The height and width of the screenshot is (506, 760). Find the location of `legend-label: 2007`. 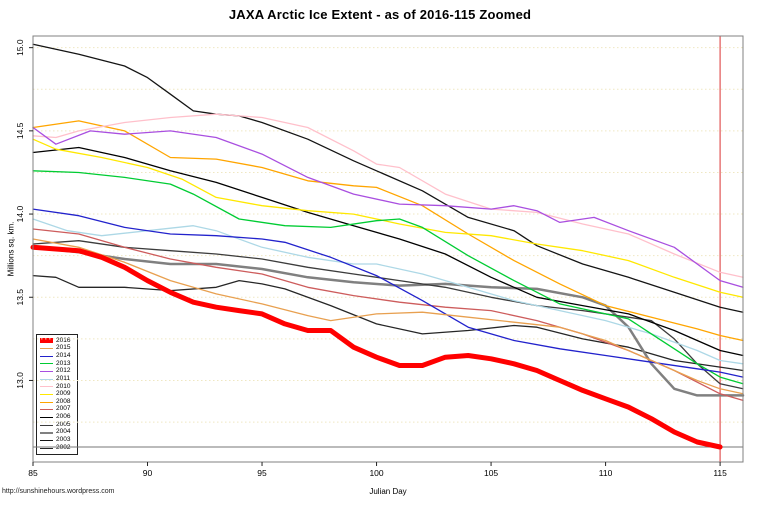

legend-label: 2007 is located at coordinates (63, 409).